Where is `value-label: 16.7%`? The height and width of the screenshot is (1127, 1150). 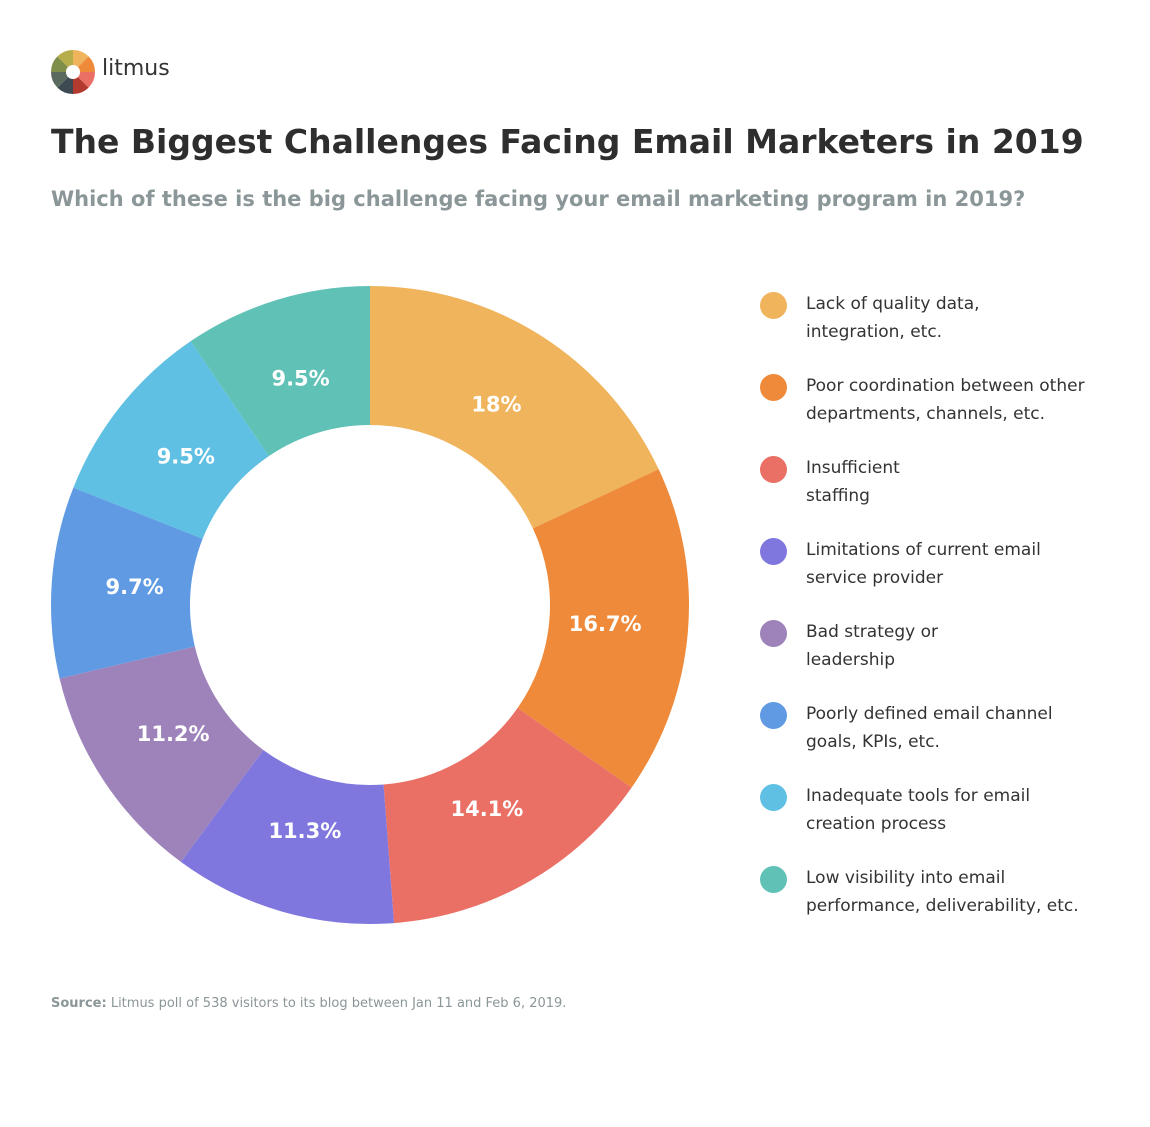 value-label: 16.7% is located at coordinates (605, 624).